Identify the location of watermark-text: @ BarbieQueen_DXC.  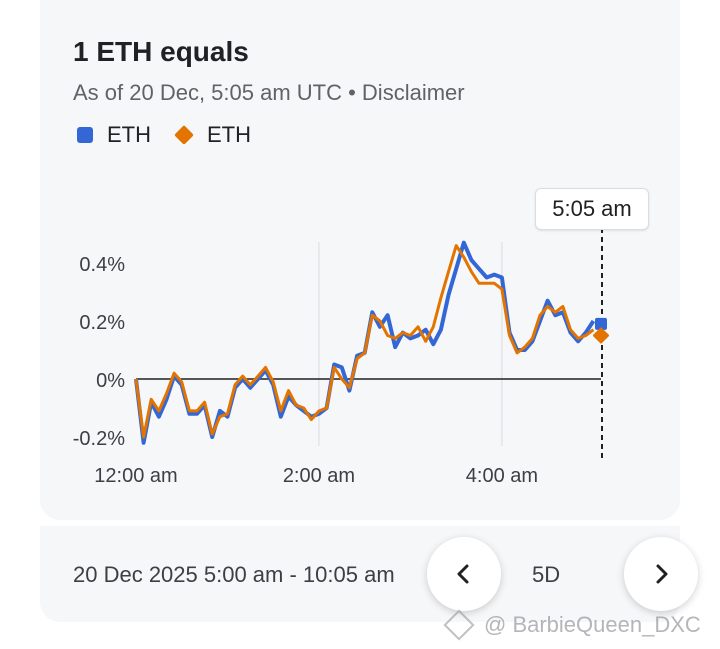
(592, 624).